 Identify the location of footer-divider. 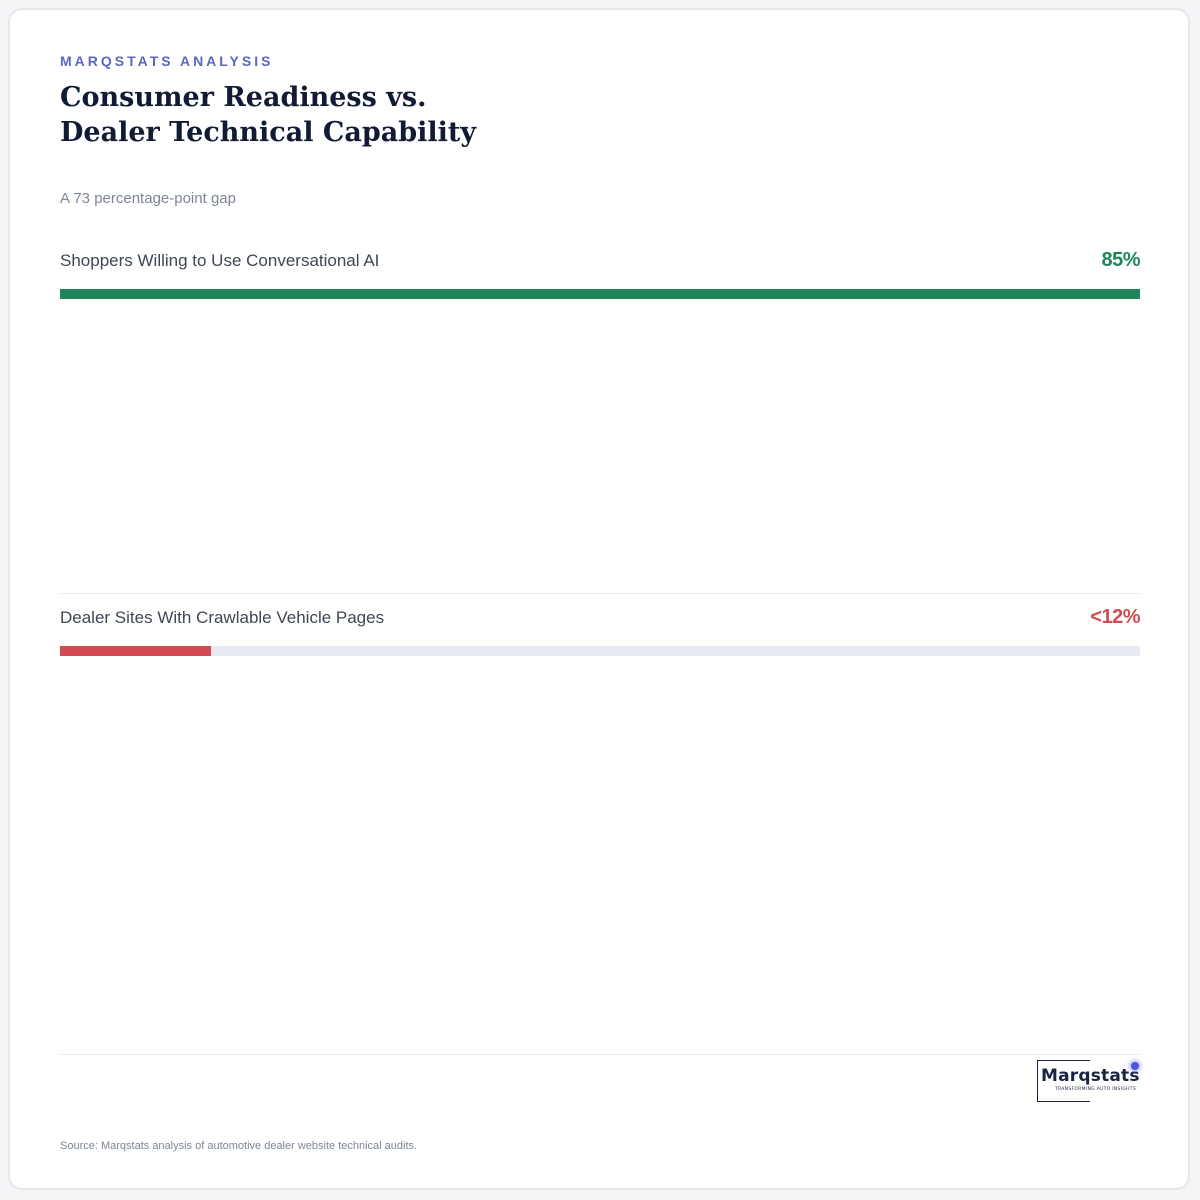
(600, 1054).